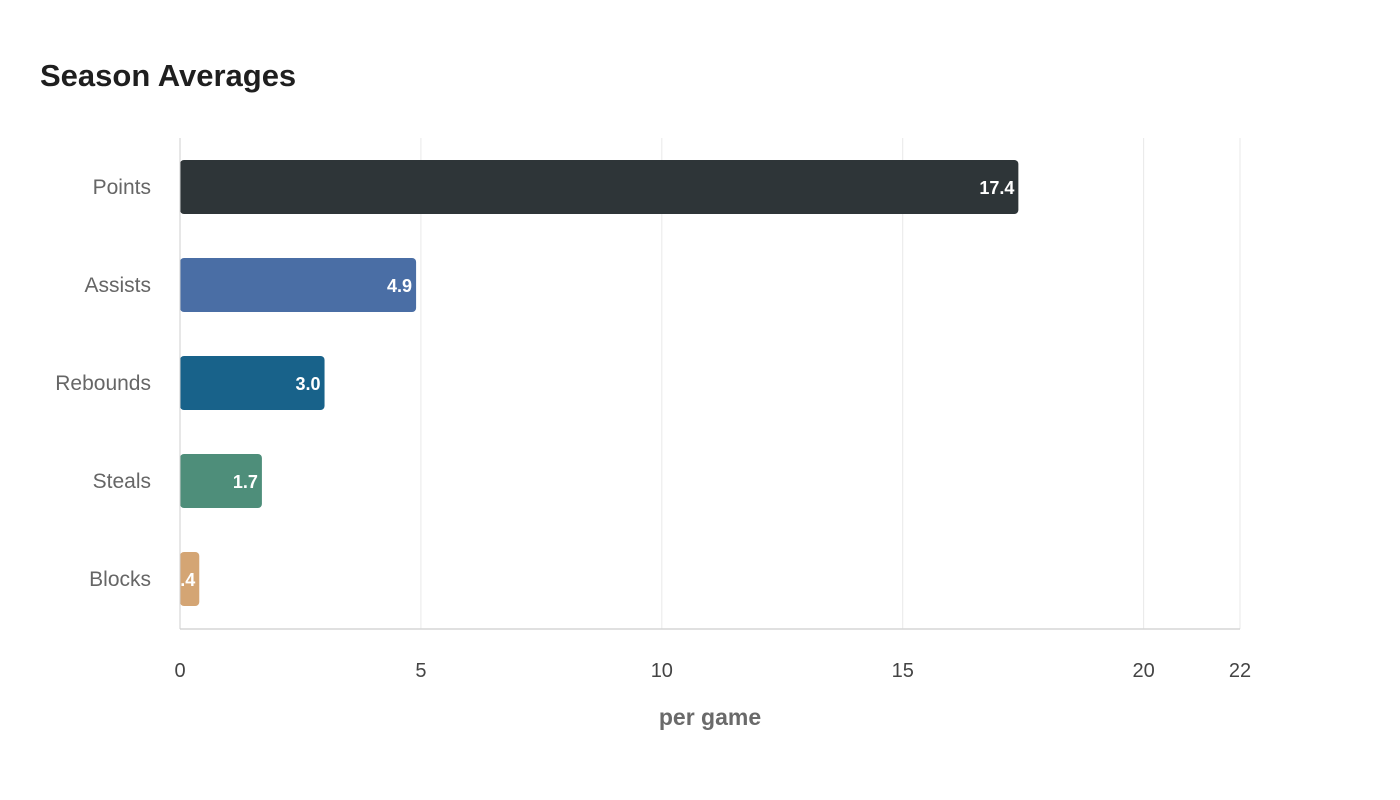 Image resolution: width=1400 pixels, height=800 pixels. What do you see at coordinates (245, 482) in the screenshot?
I see `data-label-steals: 1.7` at bounding box center [245, 482].